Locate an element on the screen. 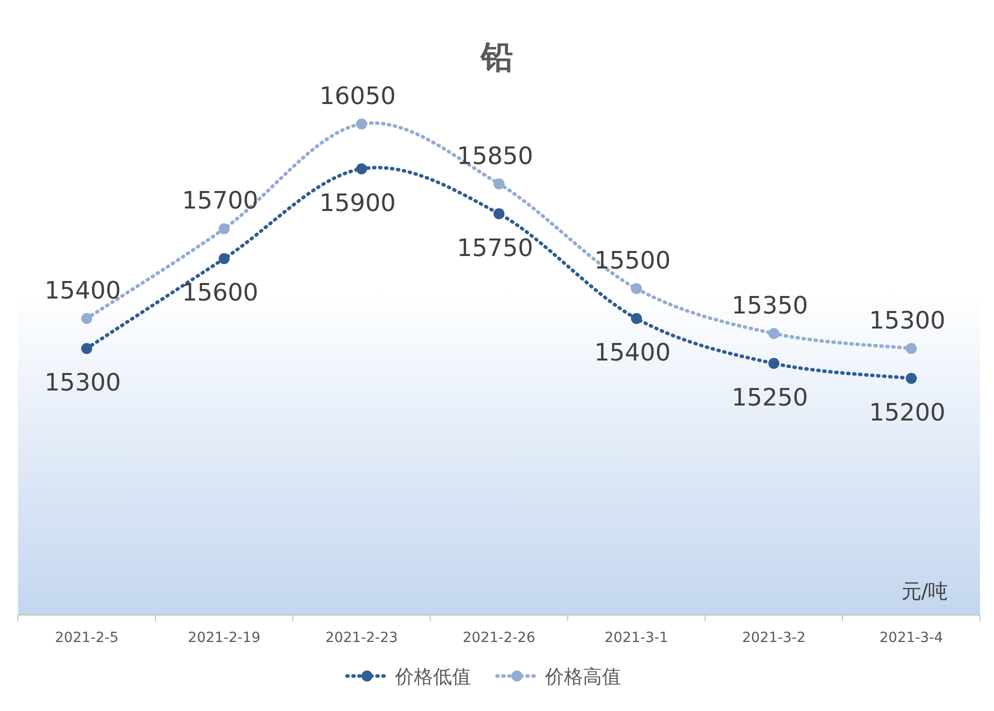 The height and width of the screenshot is (711, 994). legend-label: 价格低值 is located at coordinates (432, 677).